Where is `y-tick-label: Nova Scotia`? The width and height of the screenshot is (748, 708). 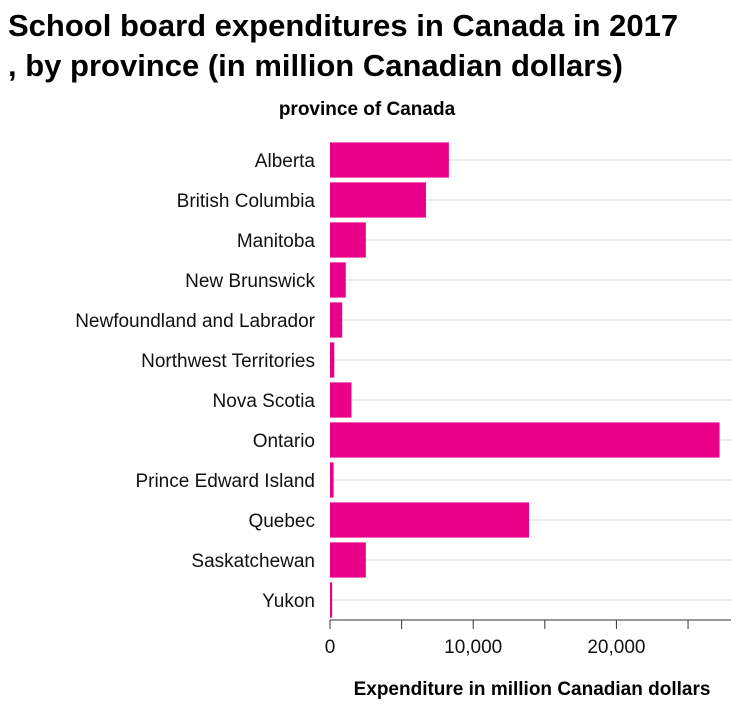
y-tick-label: Nova Scotia is located at coordinates (264, 401).